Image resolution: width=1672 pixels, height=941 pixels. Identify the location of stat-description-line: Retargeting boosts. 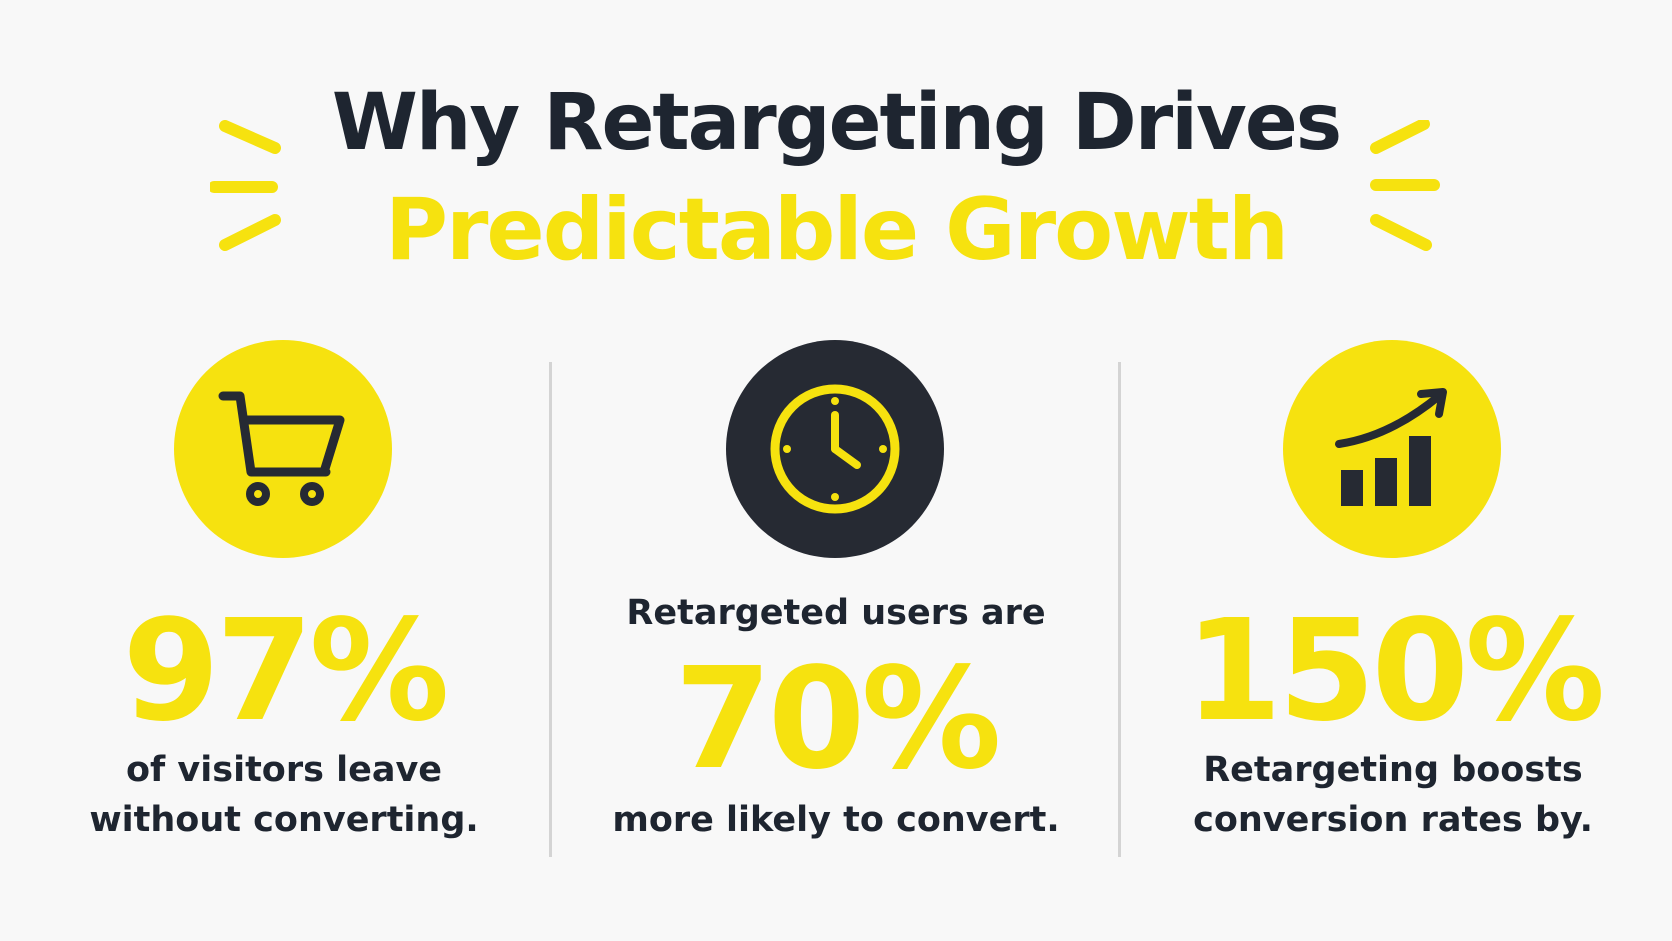
(1393, 770).